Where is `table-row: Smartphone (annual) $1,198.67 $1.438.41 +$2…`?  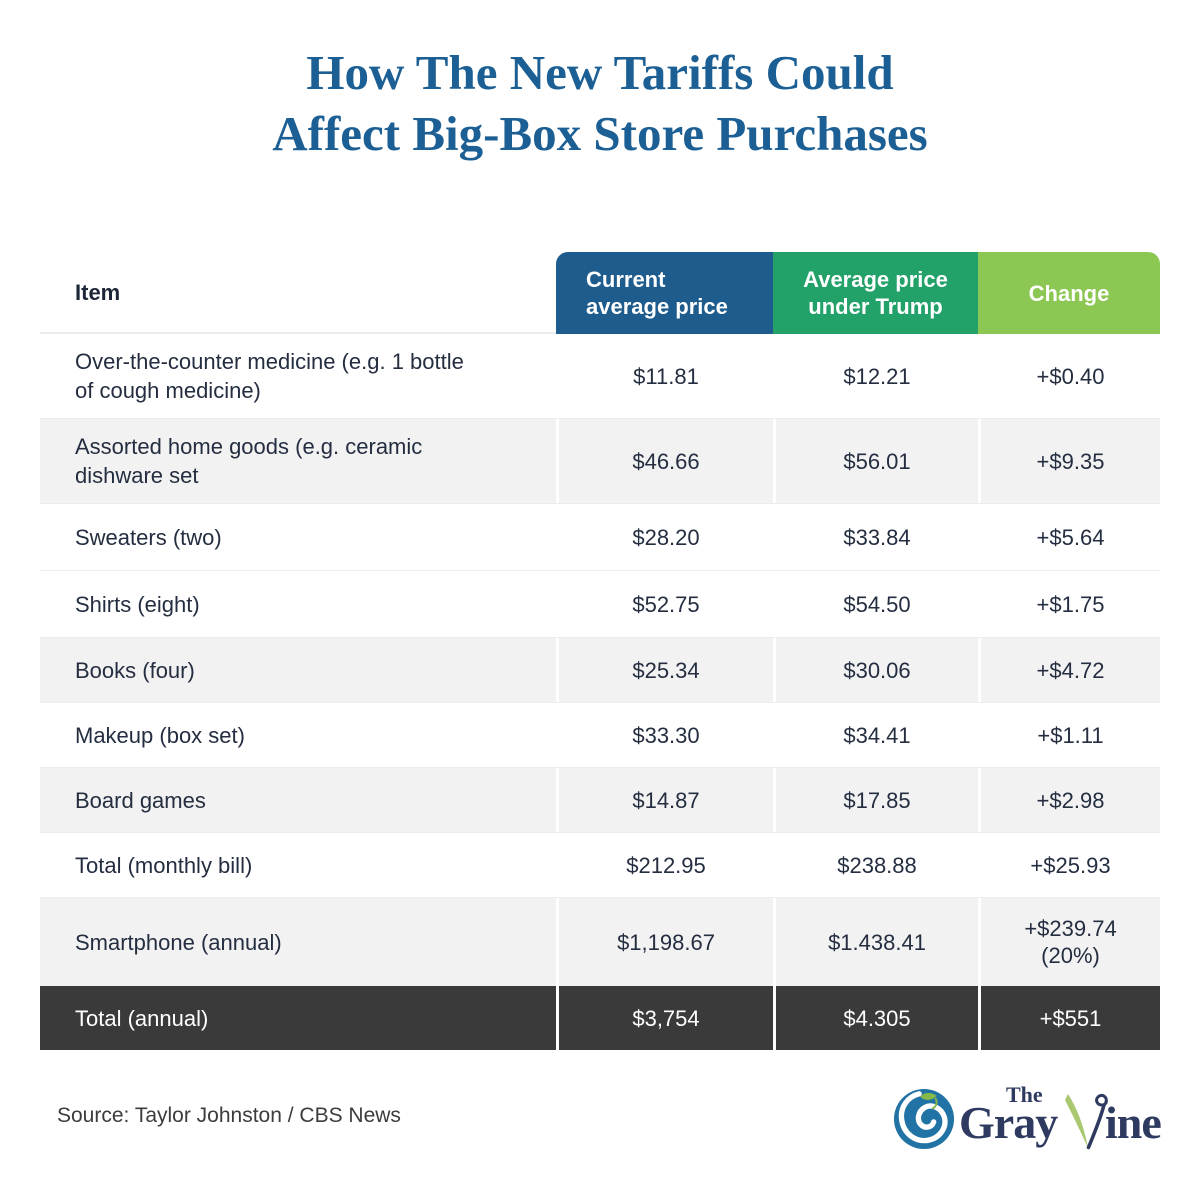
table-row: Smartphone (annual) $1,198.67 $1.438.41 +$2… is located at coordinates (600, 941).